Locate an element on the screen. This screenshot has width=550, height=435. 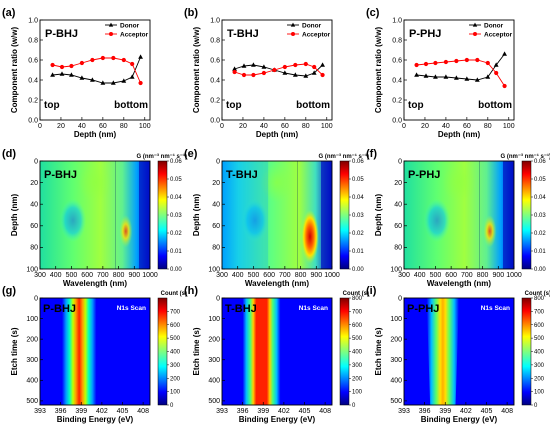
heatmap-hotspot is located at coordinates (490, 231).